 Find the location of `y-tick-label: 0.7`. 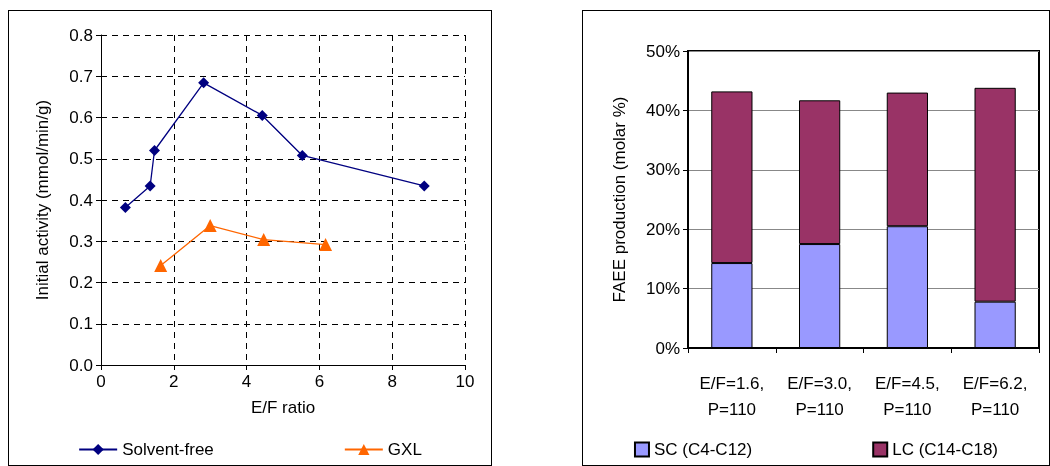

y-tick-label: 0.7 is located at coordinates (81, 76).